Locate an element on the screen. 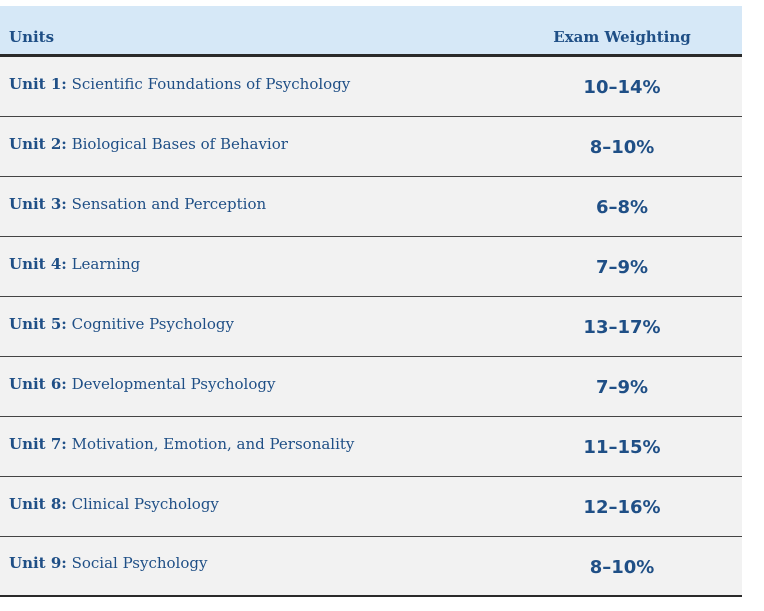 The width and height of the screenshot is (764, 611). unit-title: Clinical Psychology is located at coordinates (145, 503).